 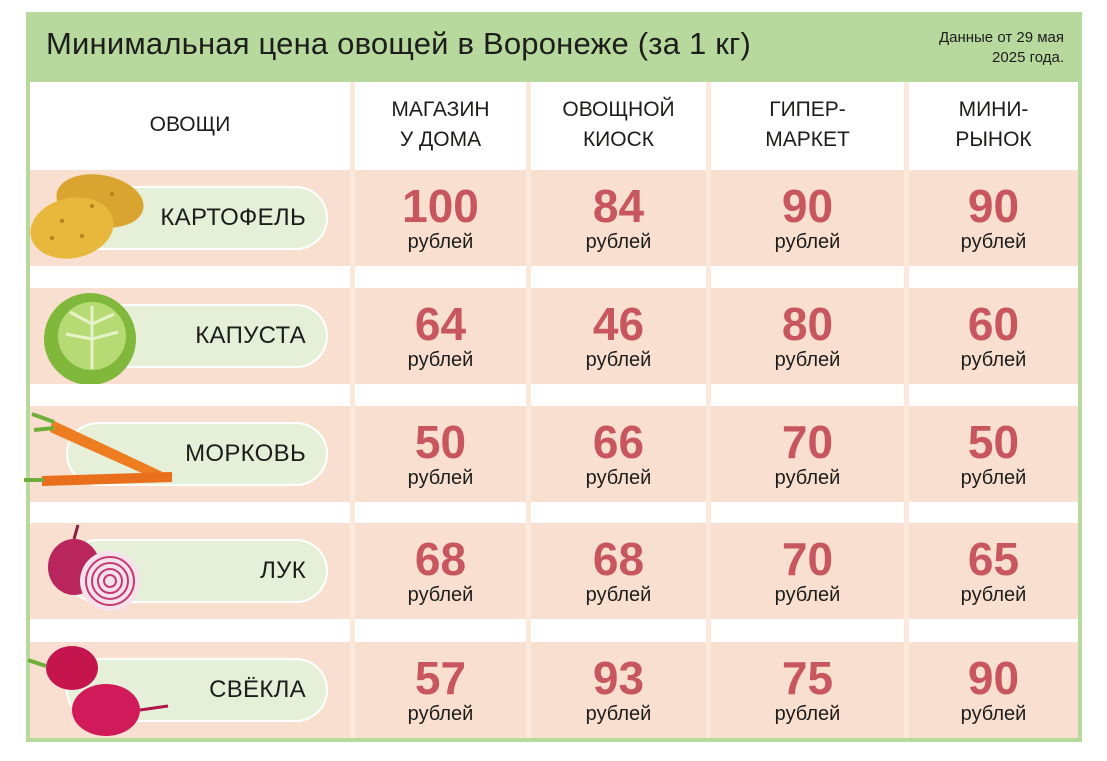 What do you see at coordinates (618, 139) in the screenshot?
I see `column-header-line2: КИОСК` at bounding box center [618, 139].